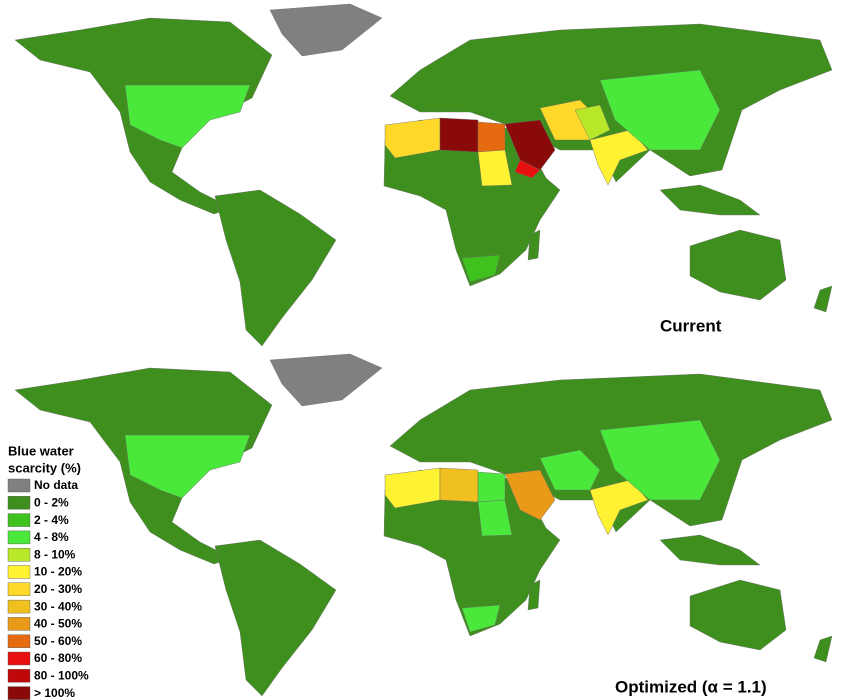 The height and width of the screenshot is (700, 850). Describe the element at coordinates (41, 450) in the screenshot. I see `legend-title: Blue water` at that location.